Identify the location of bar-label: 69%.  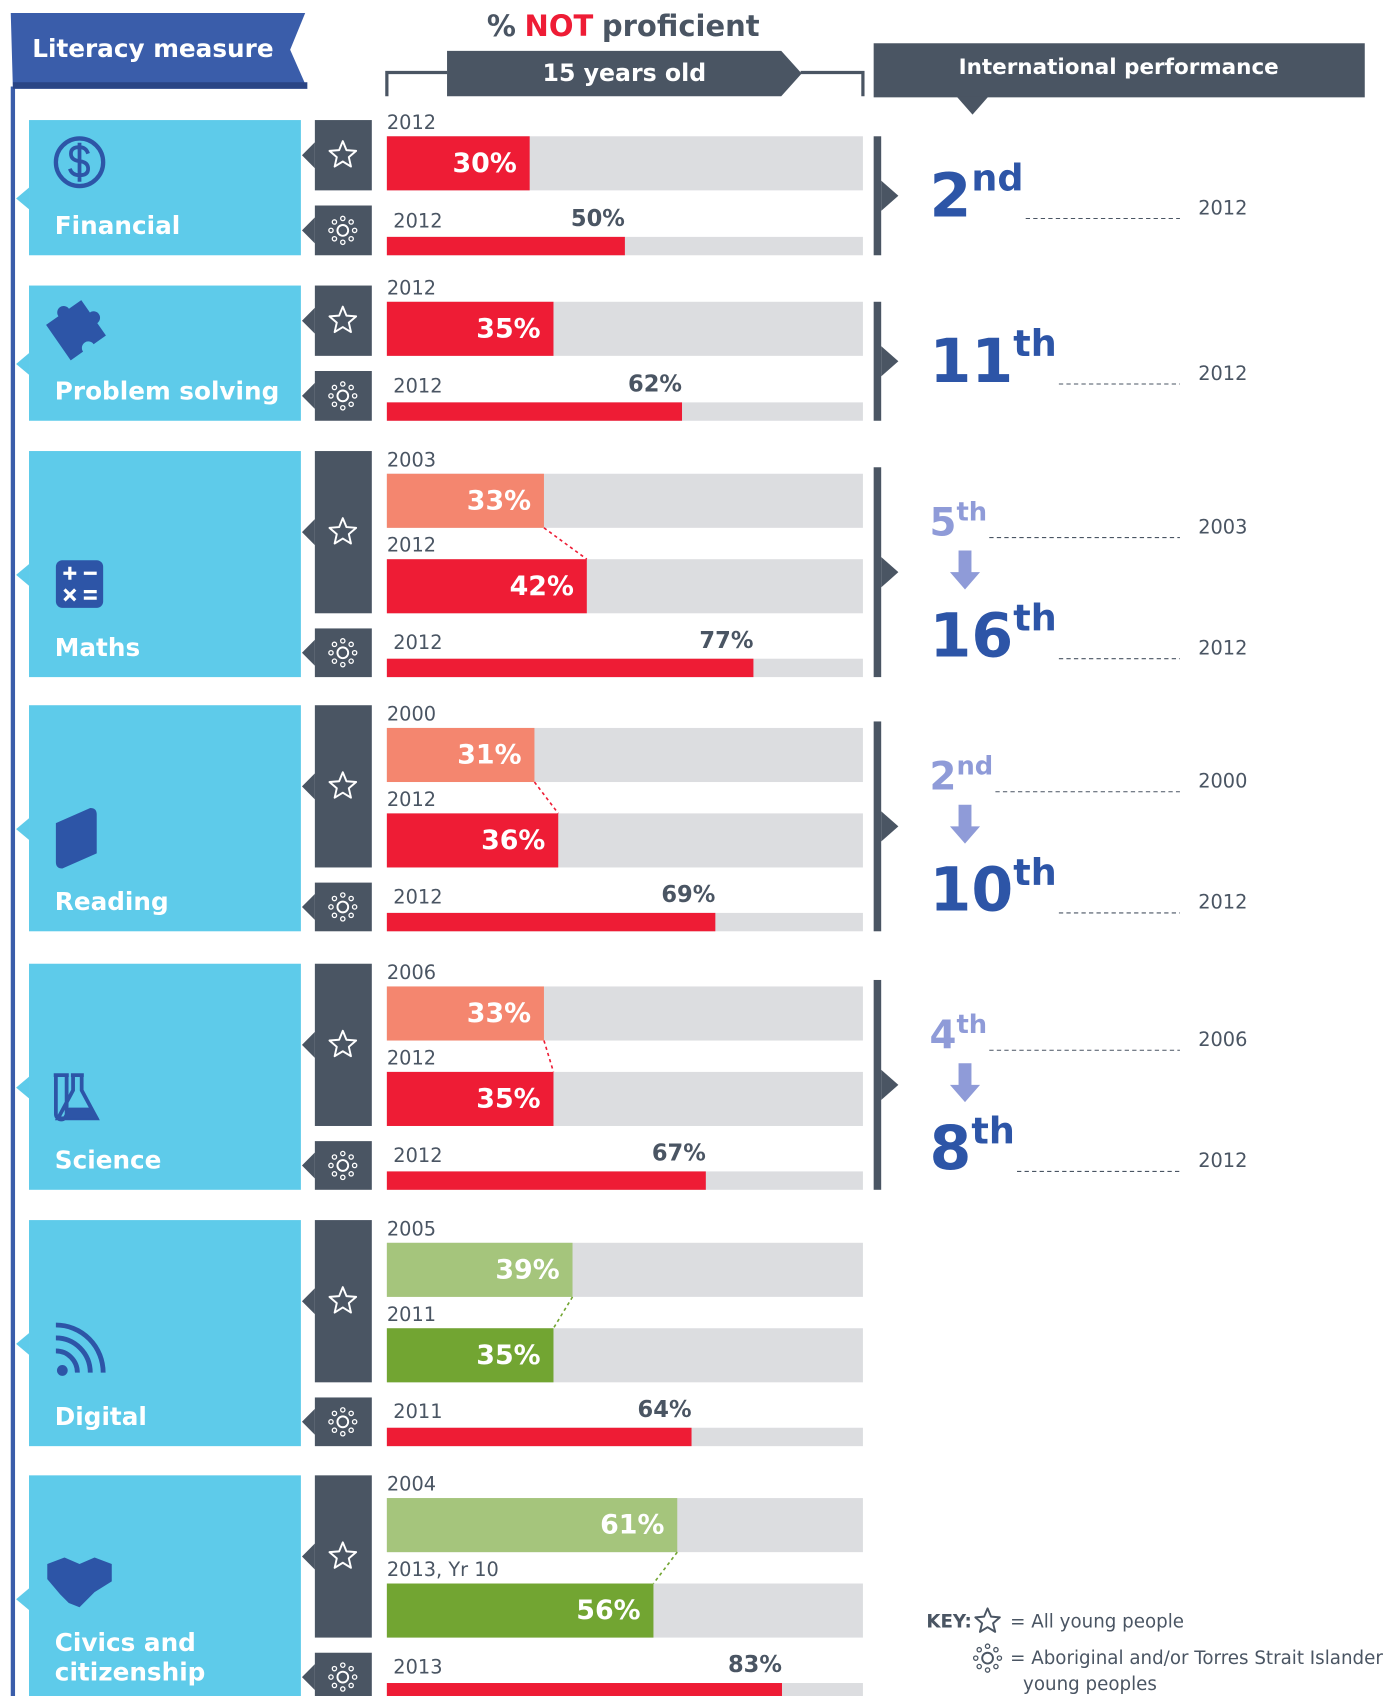
(688, 895).